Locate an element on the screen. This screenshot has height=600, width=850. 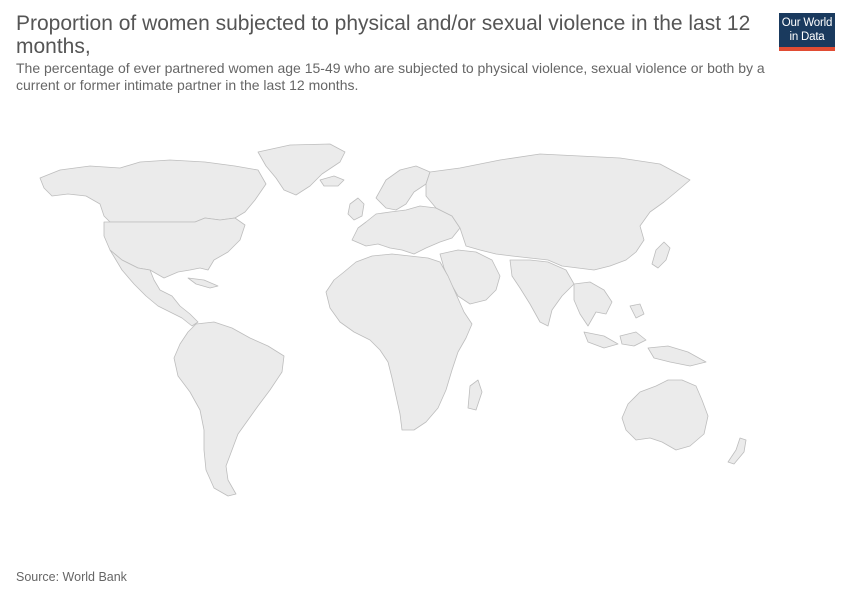
region-caribbean is located at coordinates (203, 283).